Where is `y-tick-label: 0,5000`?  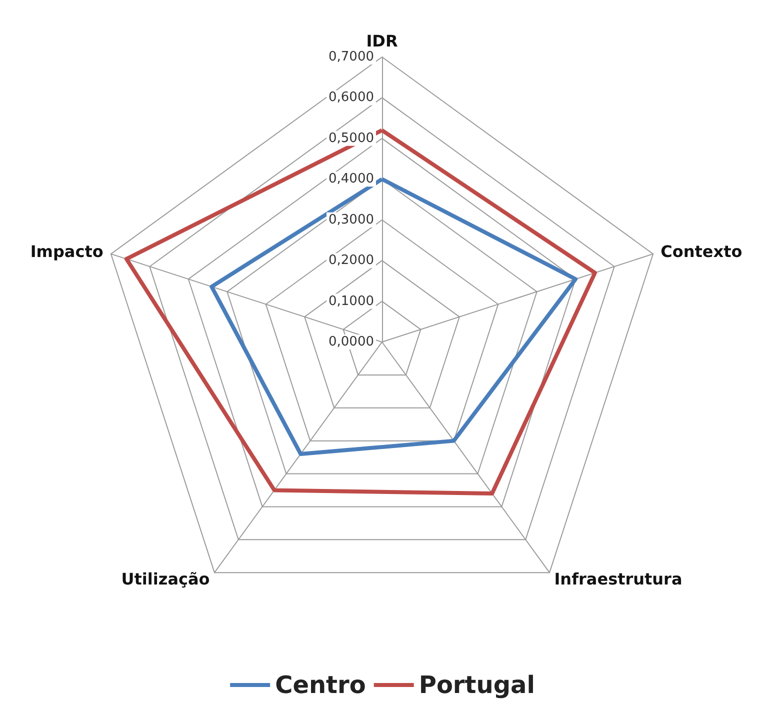
y-tick-label: 0,5000 is located at coordinates (351, 138).